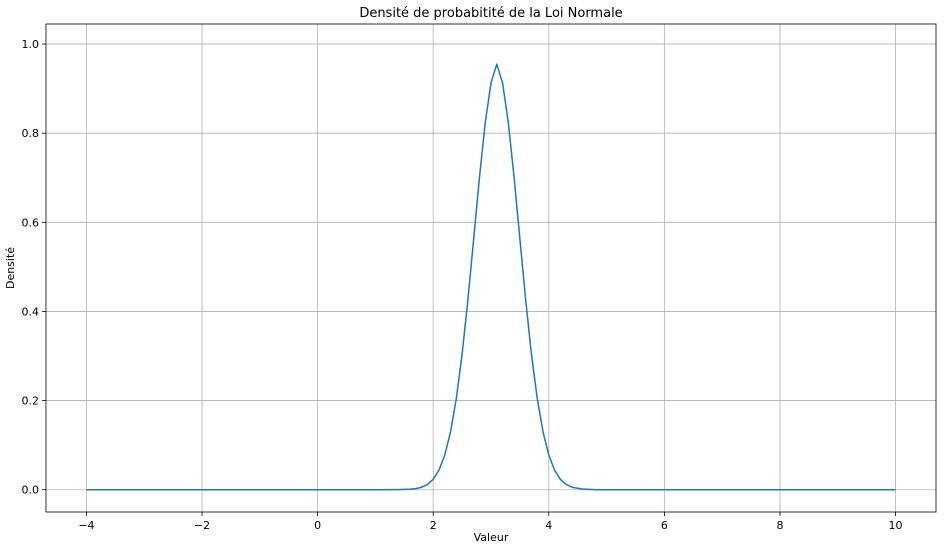  Describe the element at coordinates (31, 401) in the screenshot. I see `y-tick-label: 0.2` at that location.